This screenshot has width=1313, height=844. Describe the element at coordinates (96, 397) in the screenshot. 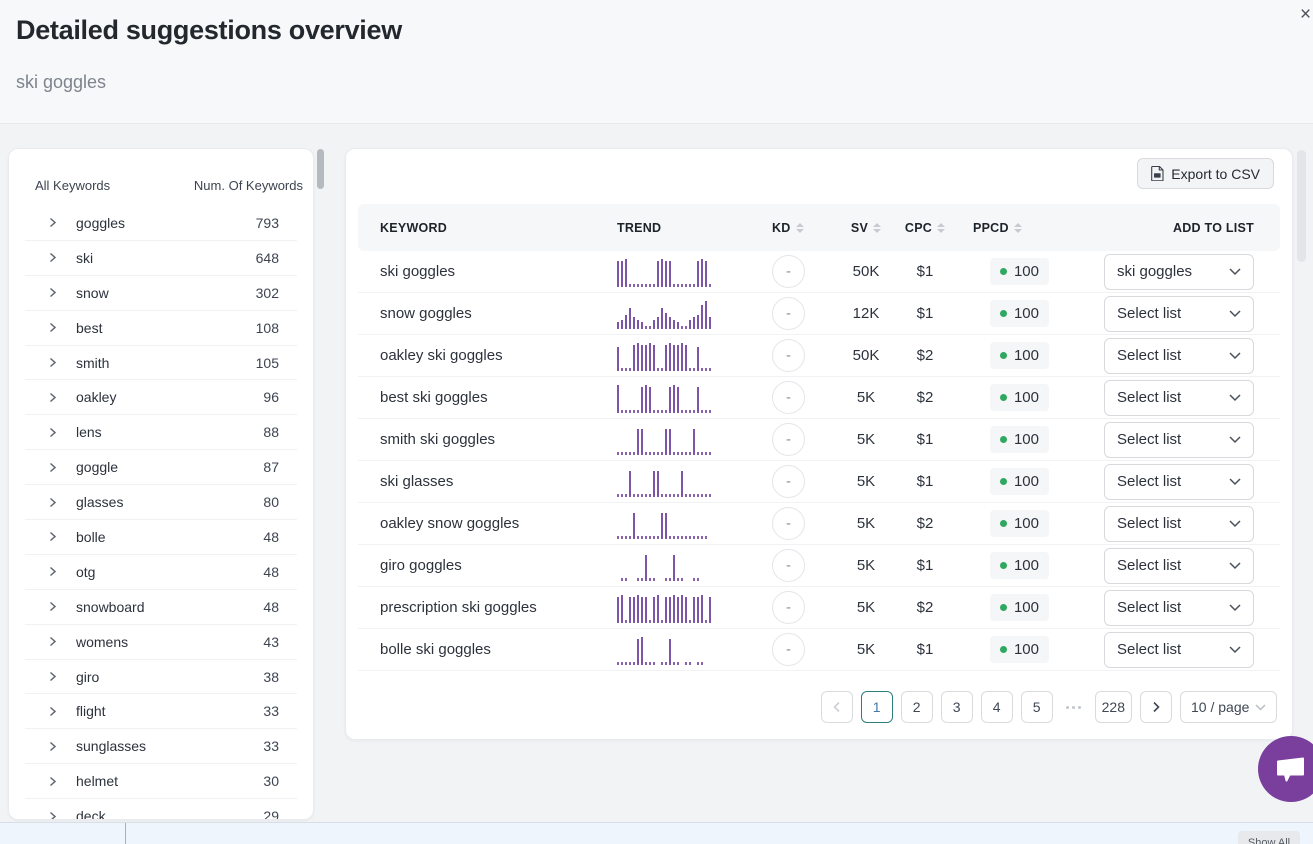

I see `keyword-group-label: oakley` at that location.